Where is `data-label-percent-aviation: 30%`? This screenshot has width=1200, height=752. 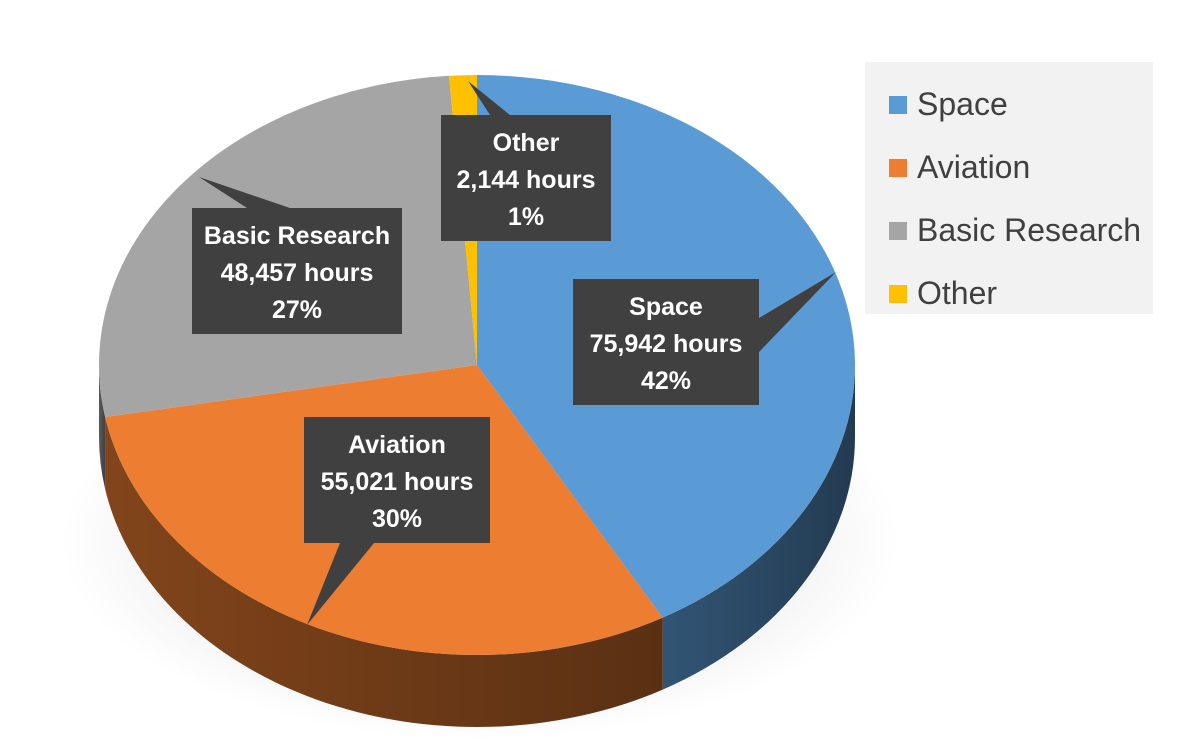 data-label-percent-aviation: 30% is located at coordinates (397, 519).